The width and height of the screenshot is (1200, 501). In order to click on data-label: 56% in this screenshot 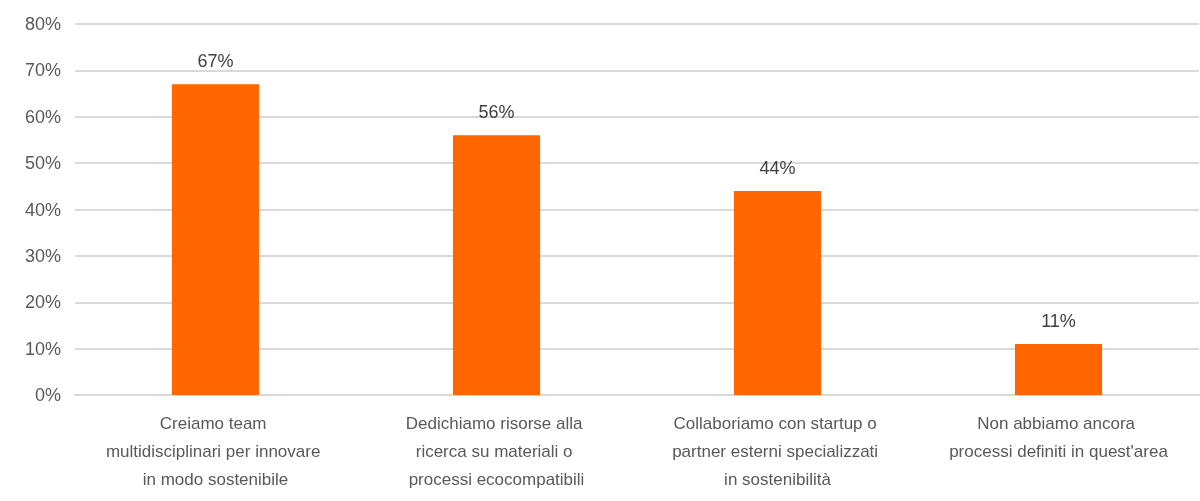, I will do `click(496, 112)`.